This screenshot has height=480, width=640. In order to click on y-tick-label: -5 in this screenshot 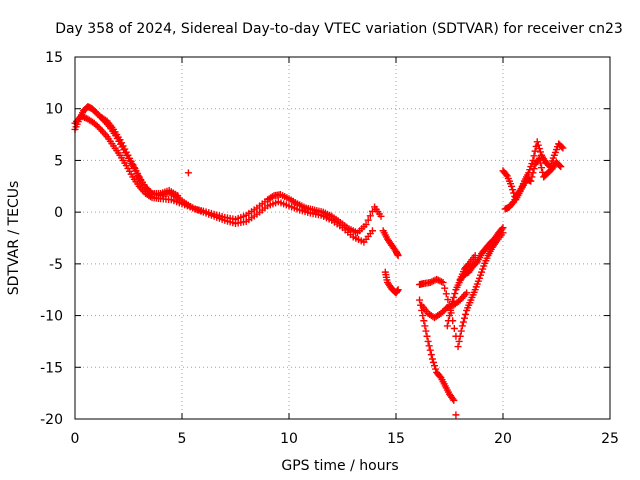, I will do `click(56, 265)`.